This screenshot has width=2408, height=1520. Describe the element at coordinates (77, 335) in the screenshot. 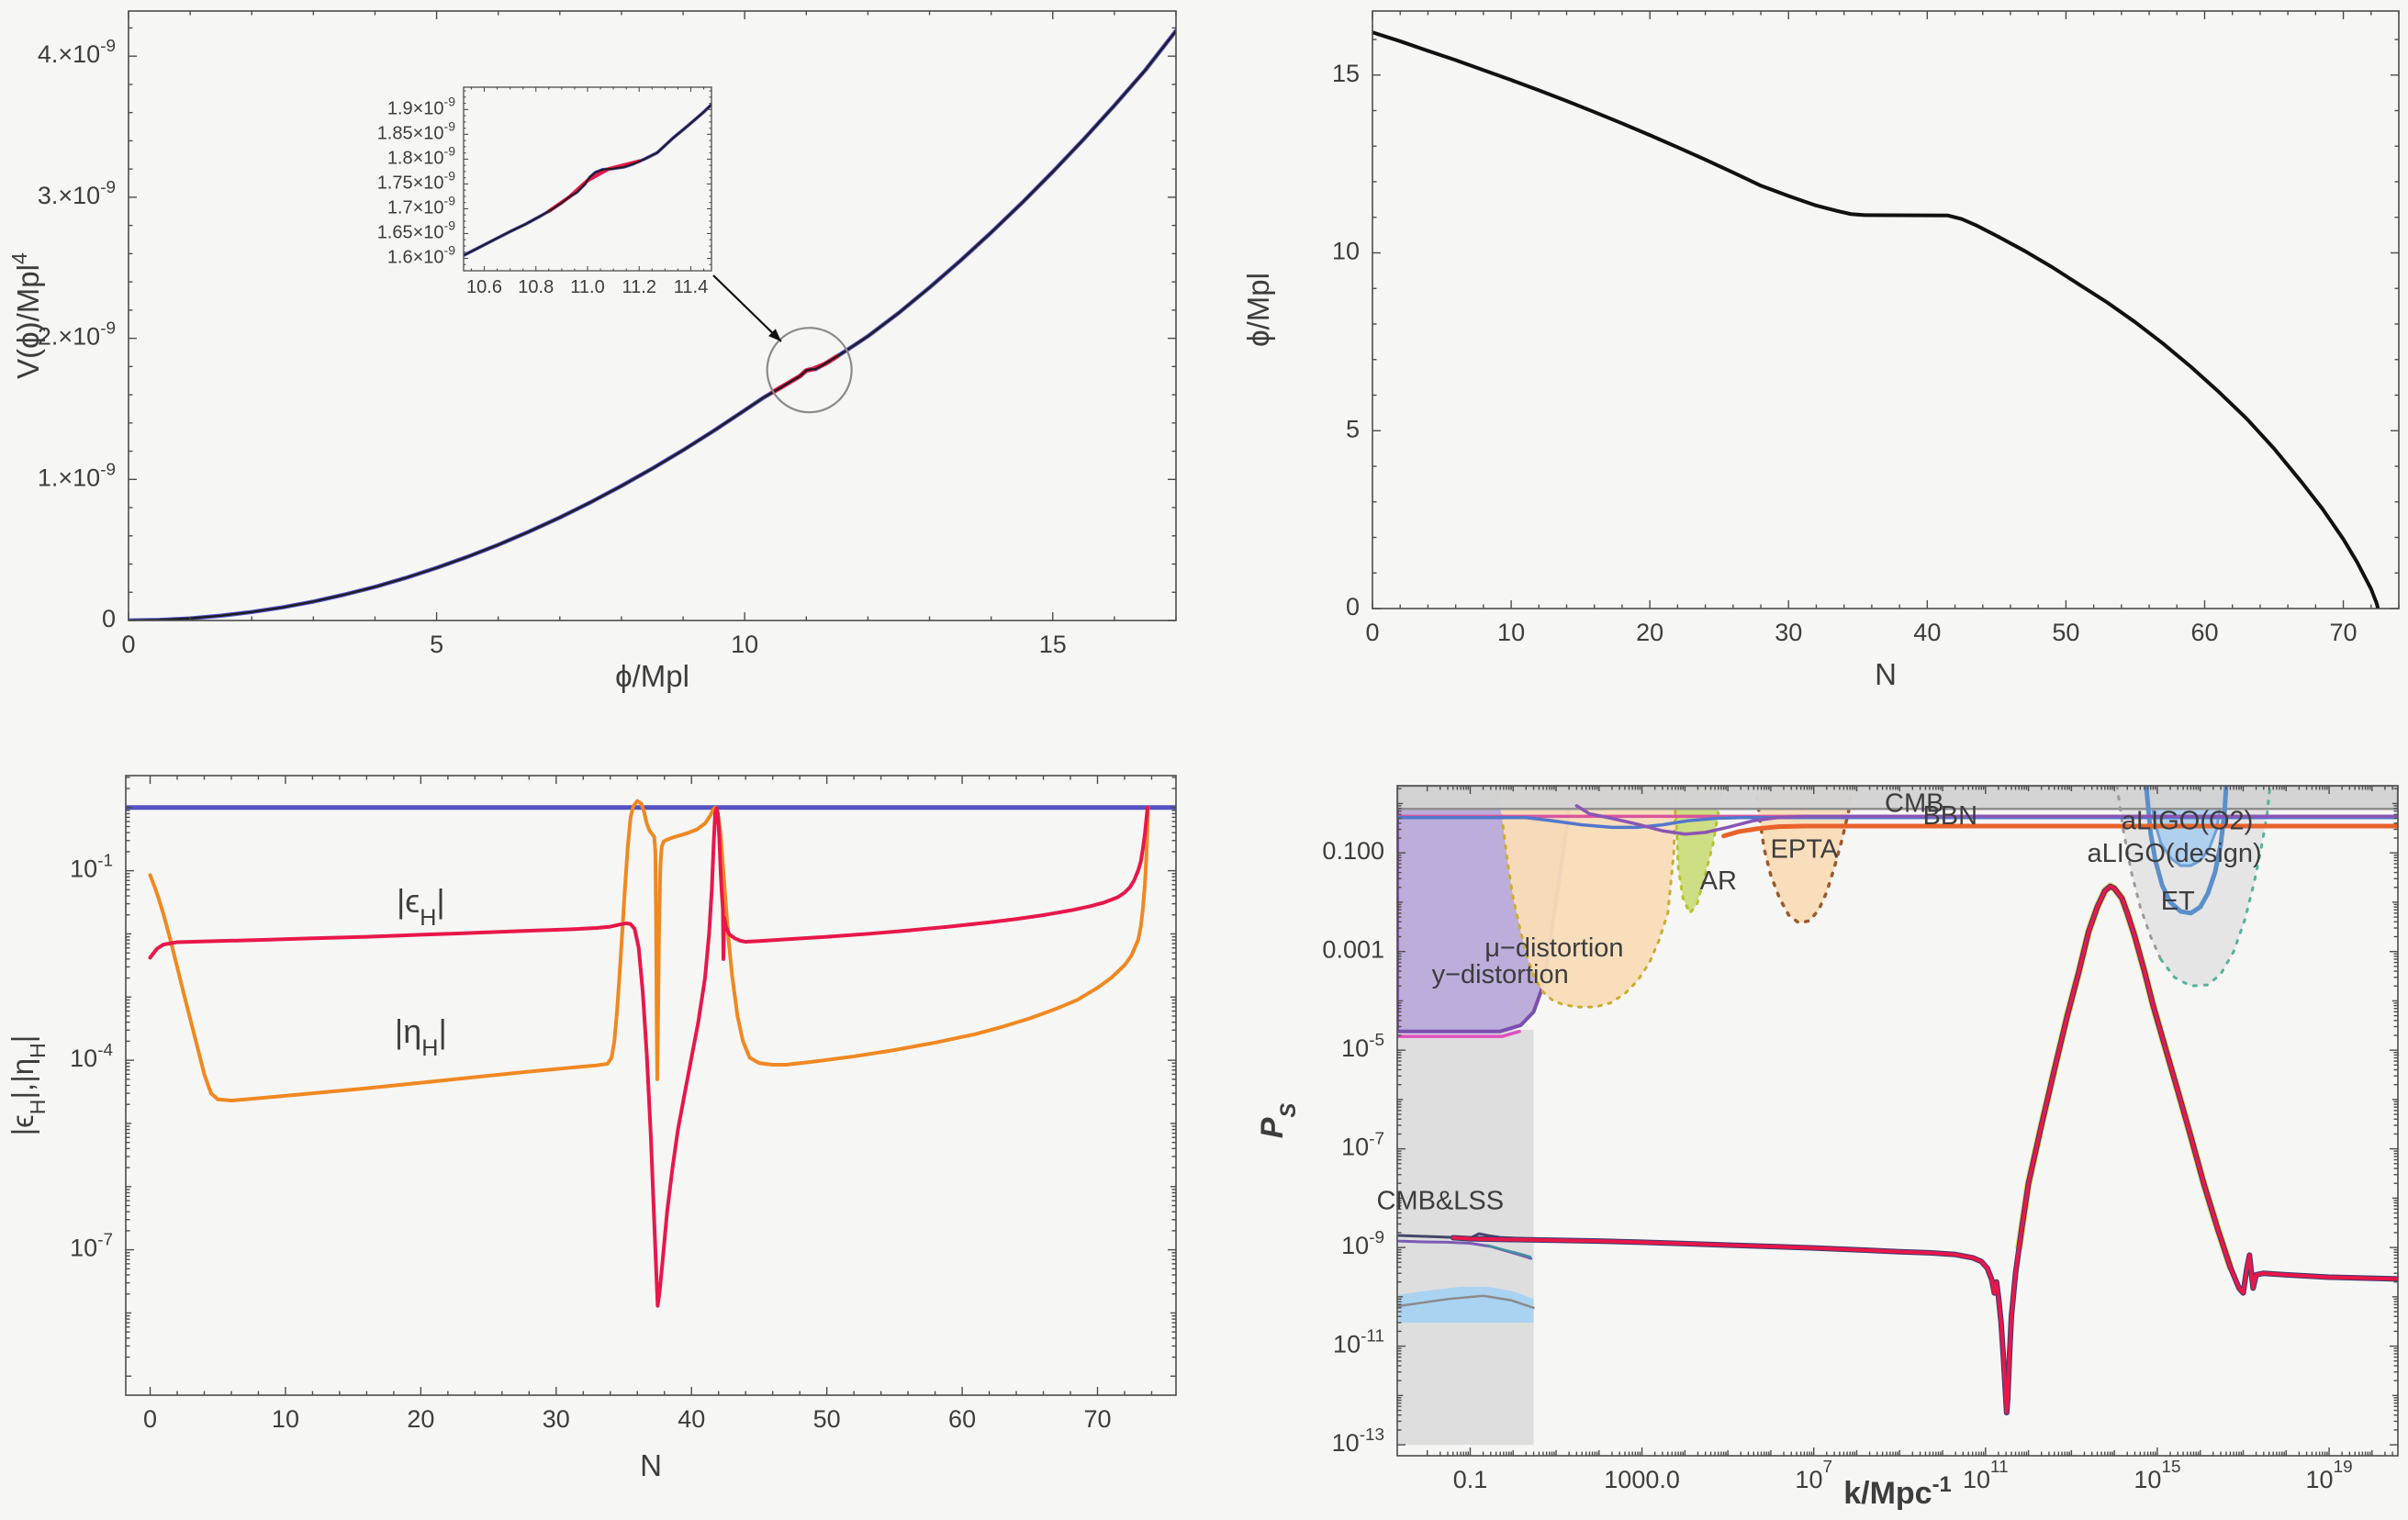

I see `svg-text: 2.×10-9` at that location.